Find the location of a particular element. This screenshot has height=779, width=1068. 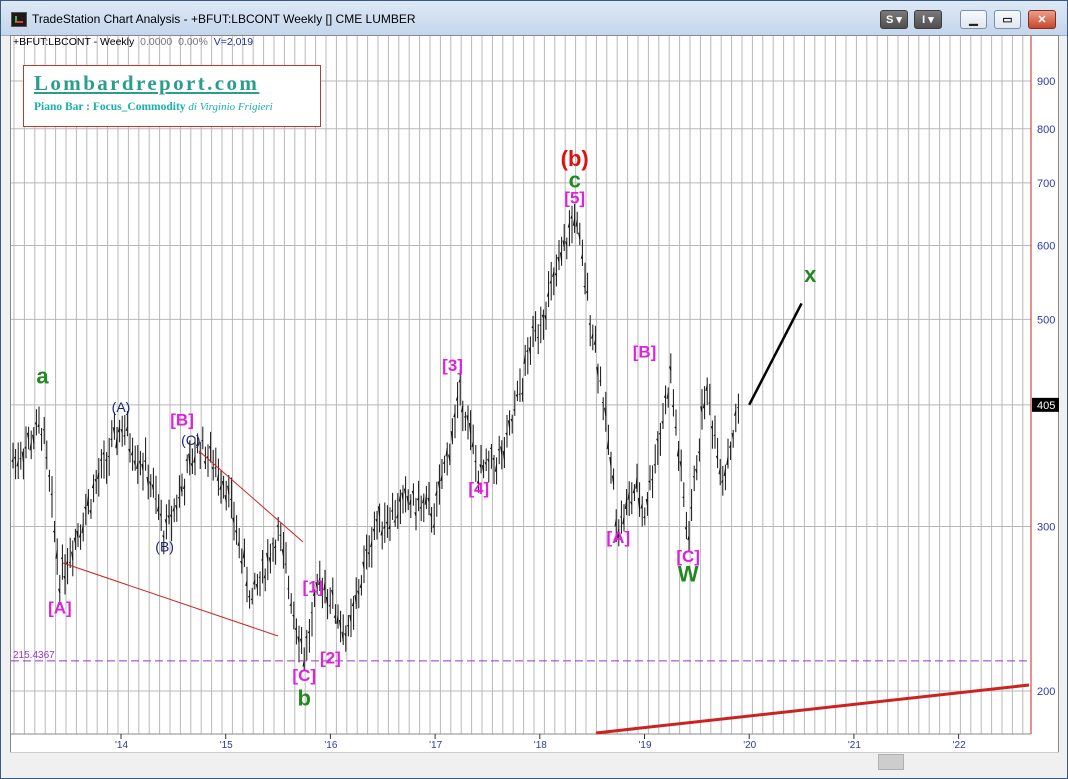

close-icon: ✕ is located at coordinates (1042, 20).